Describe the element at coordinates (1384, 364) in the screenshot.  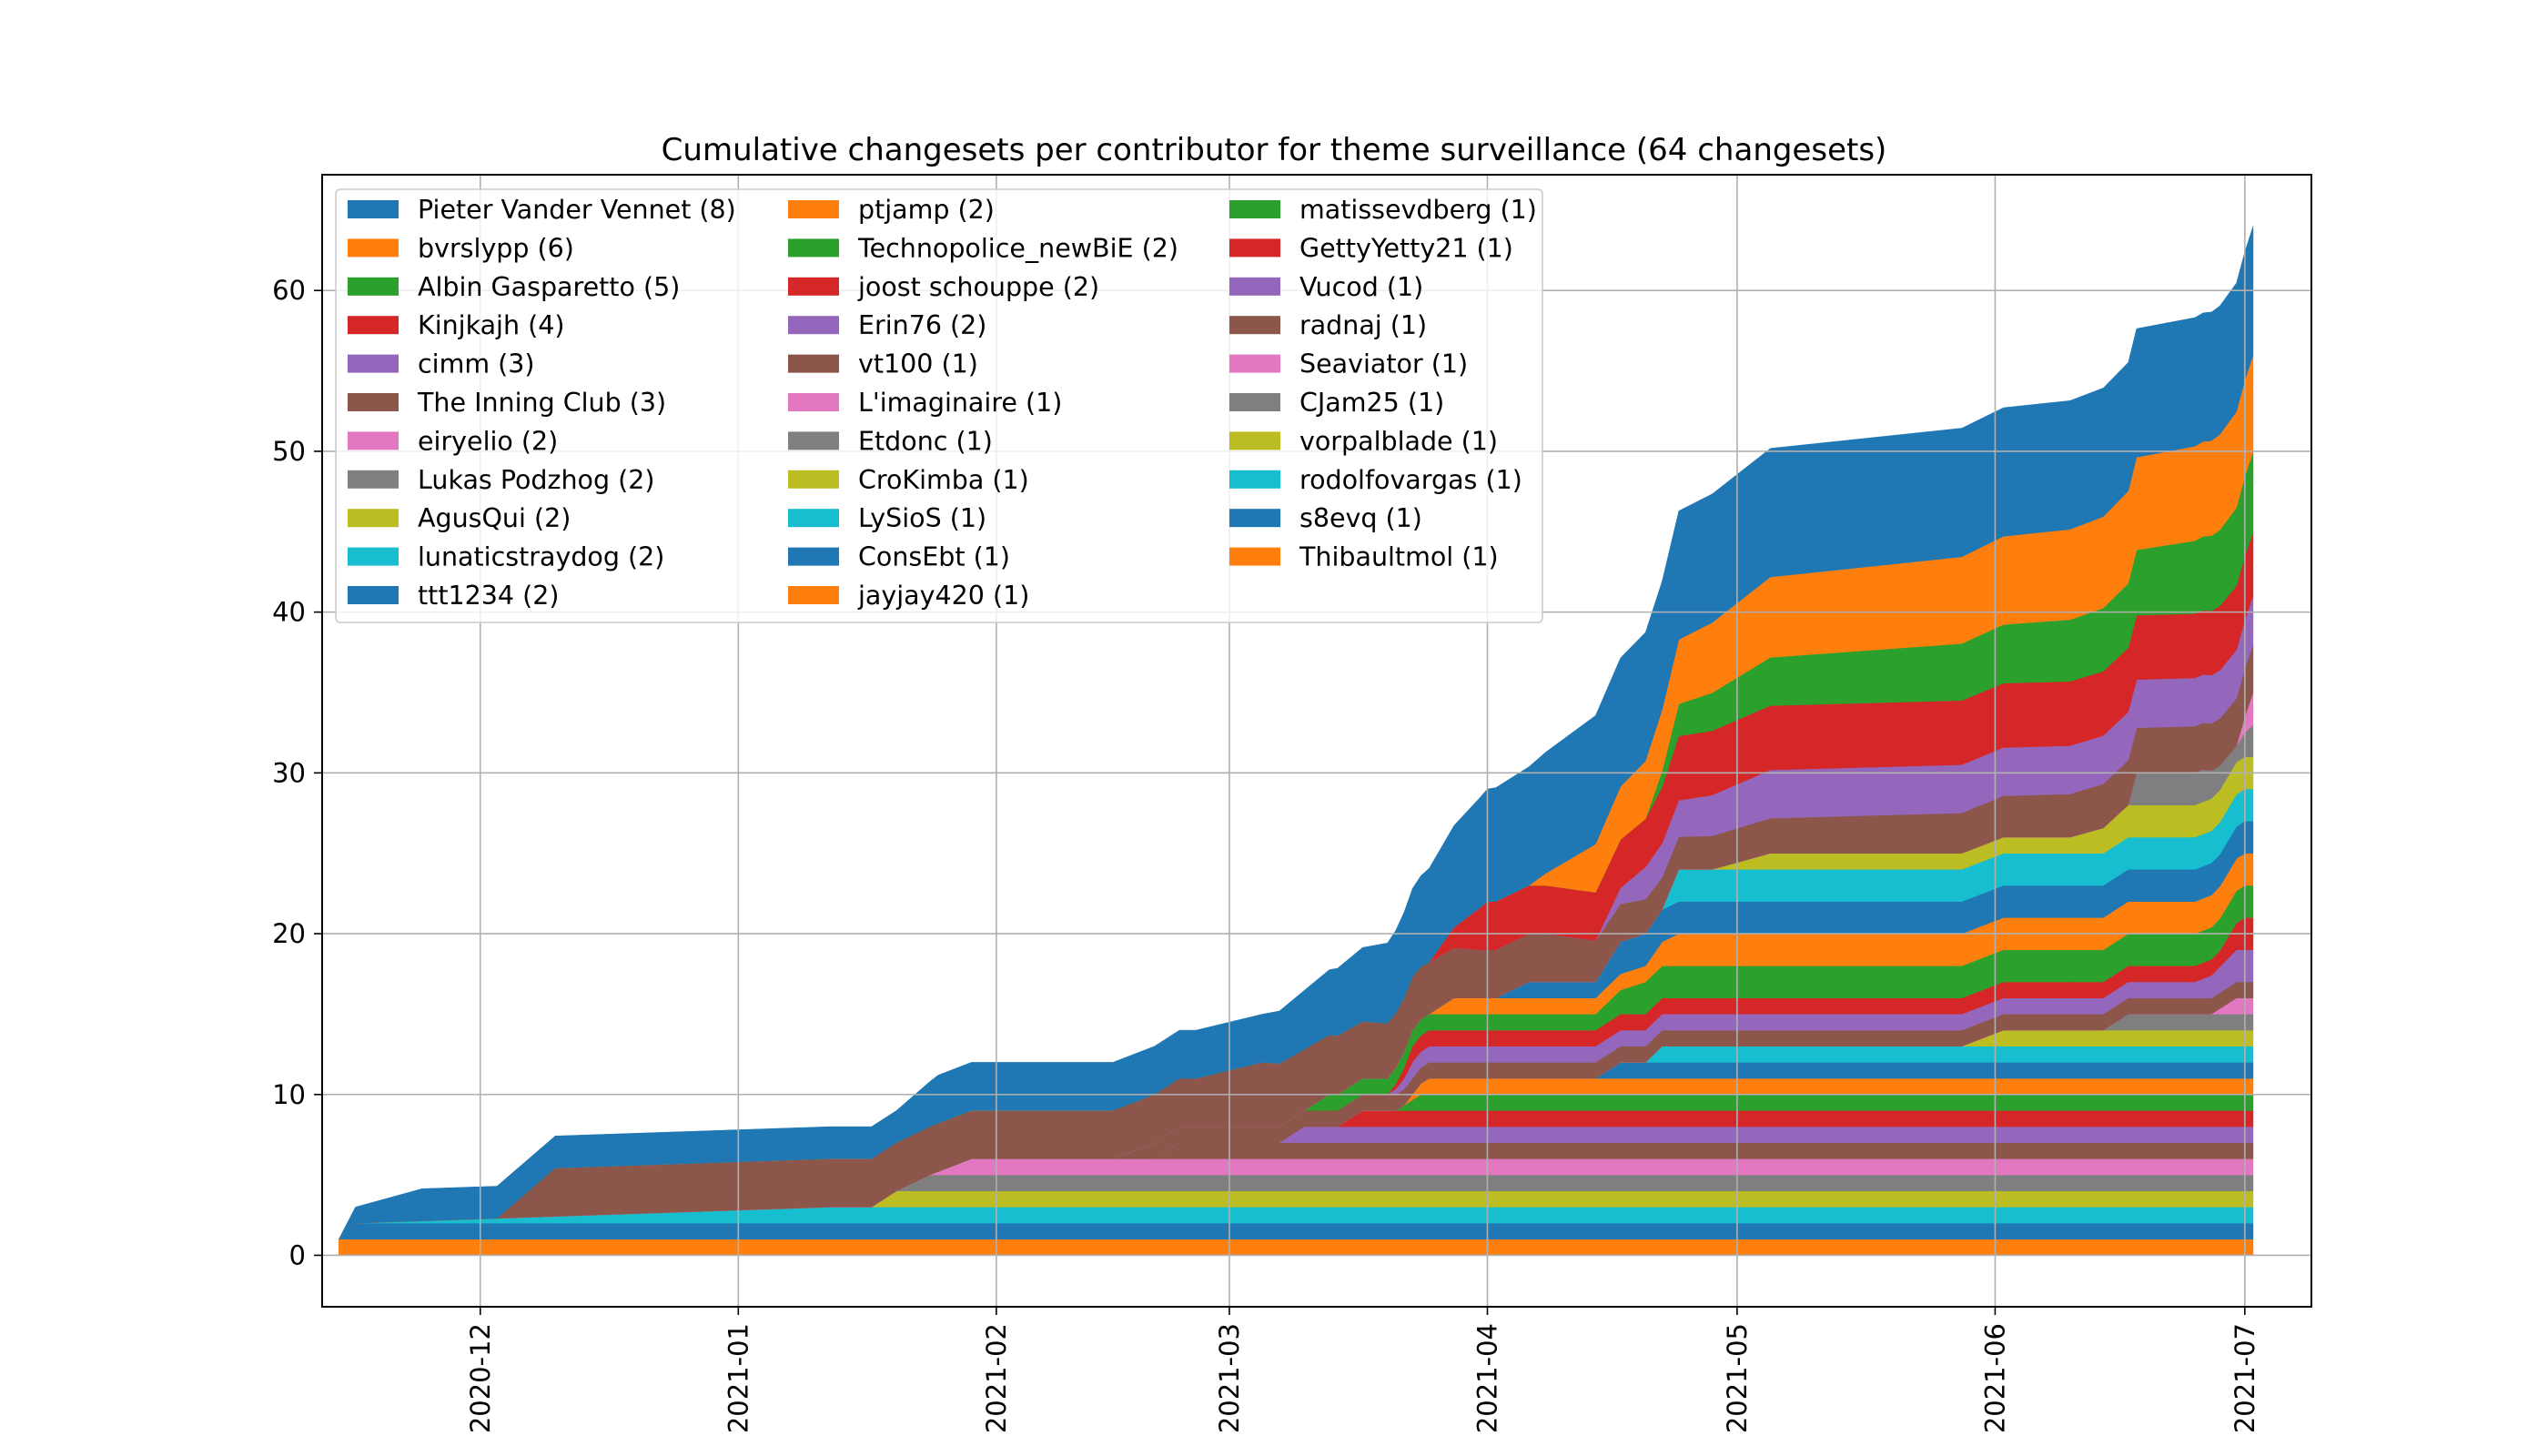
I see `legend-label: Seaviator (1)` at that location.